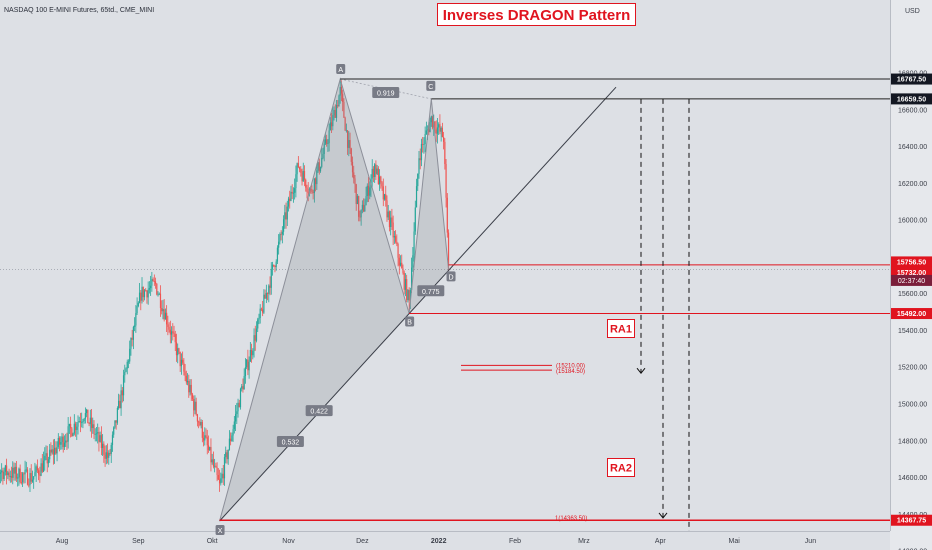 The height and width of the screenshot is (550, 932). What do you see at coordinates (291, 443) in the screenshot?
I see `ratio-xd-label: 0.532` at bounding box center [291, 443].